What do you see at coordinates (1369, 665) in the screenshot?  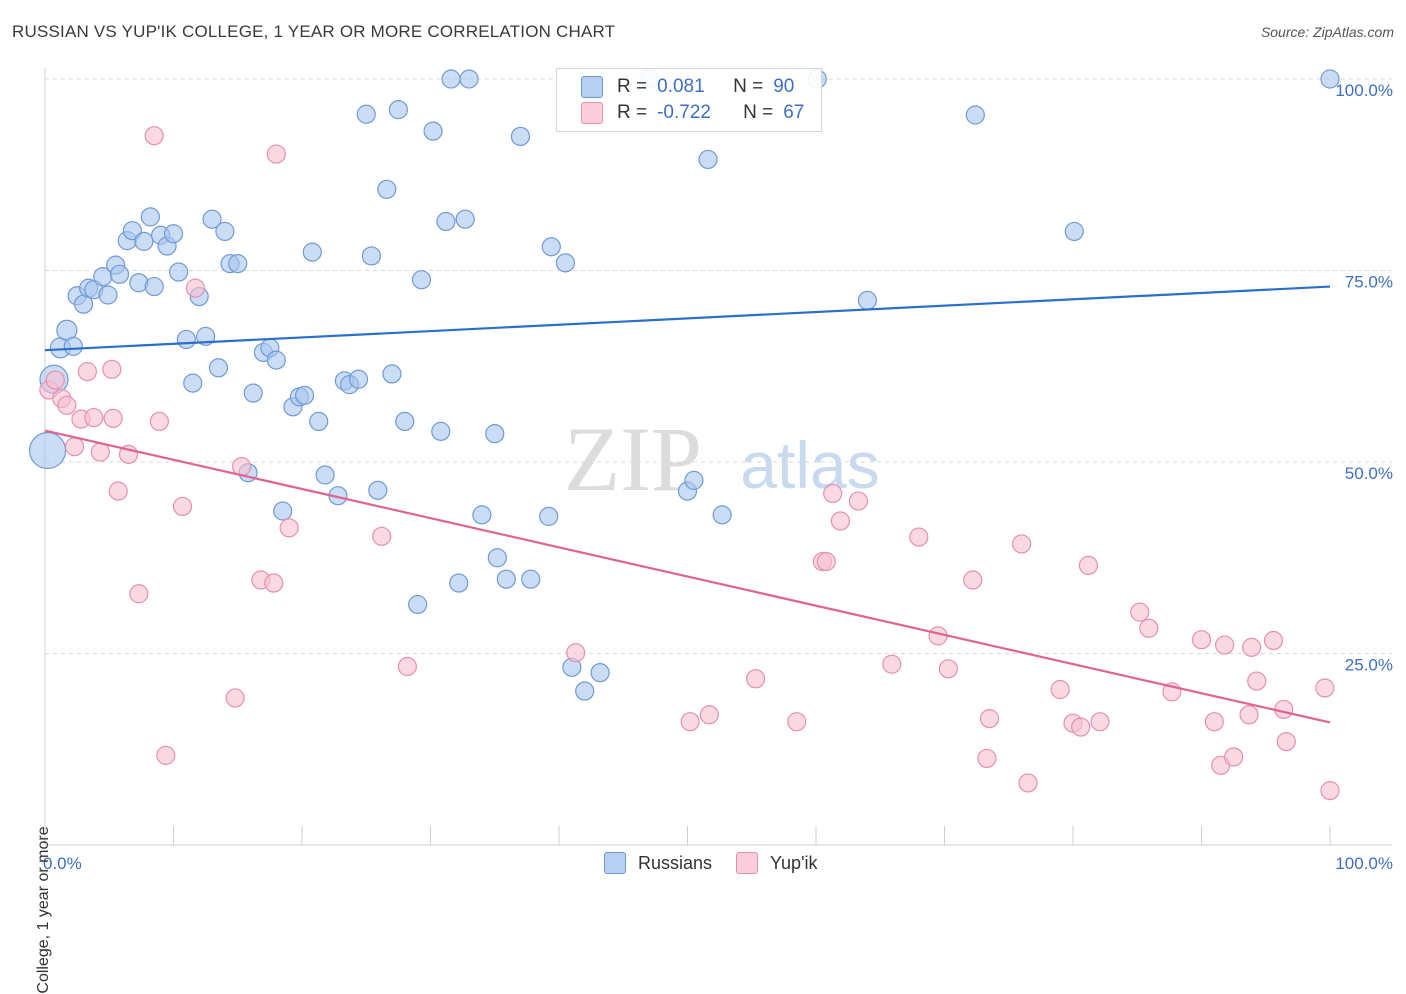 I see `y-tick-label: 25.0%` at bounding box center [1369, 665].